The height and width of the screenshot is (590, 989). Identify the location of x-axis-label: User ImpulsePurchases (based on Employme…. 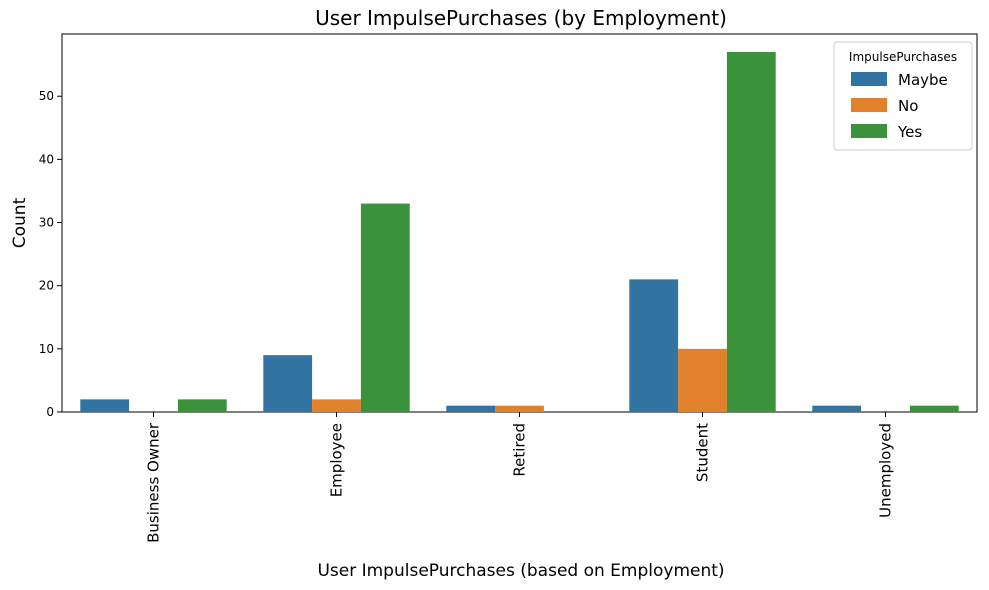
(520, 571).